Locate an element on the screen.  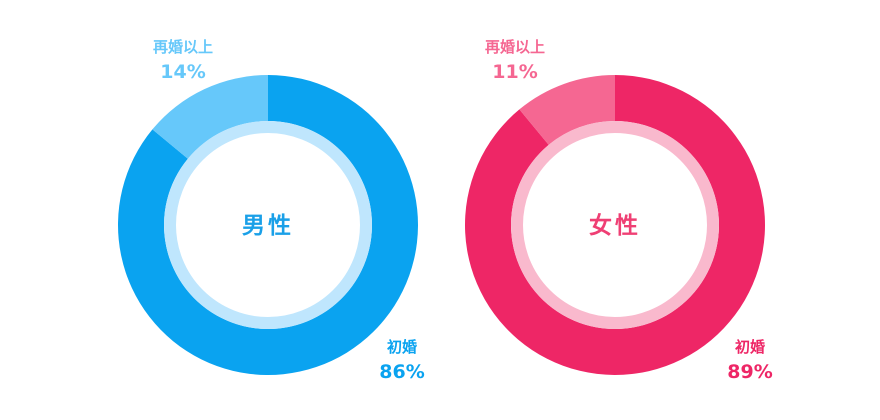
donut-male-inner-ring is located at coordinates (268, 225).